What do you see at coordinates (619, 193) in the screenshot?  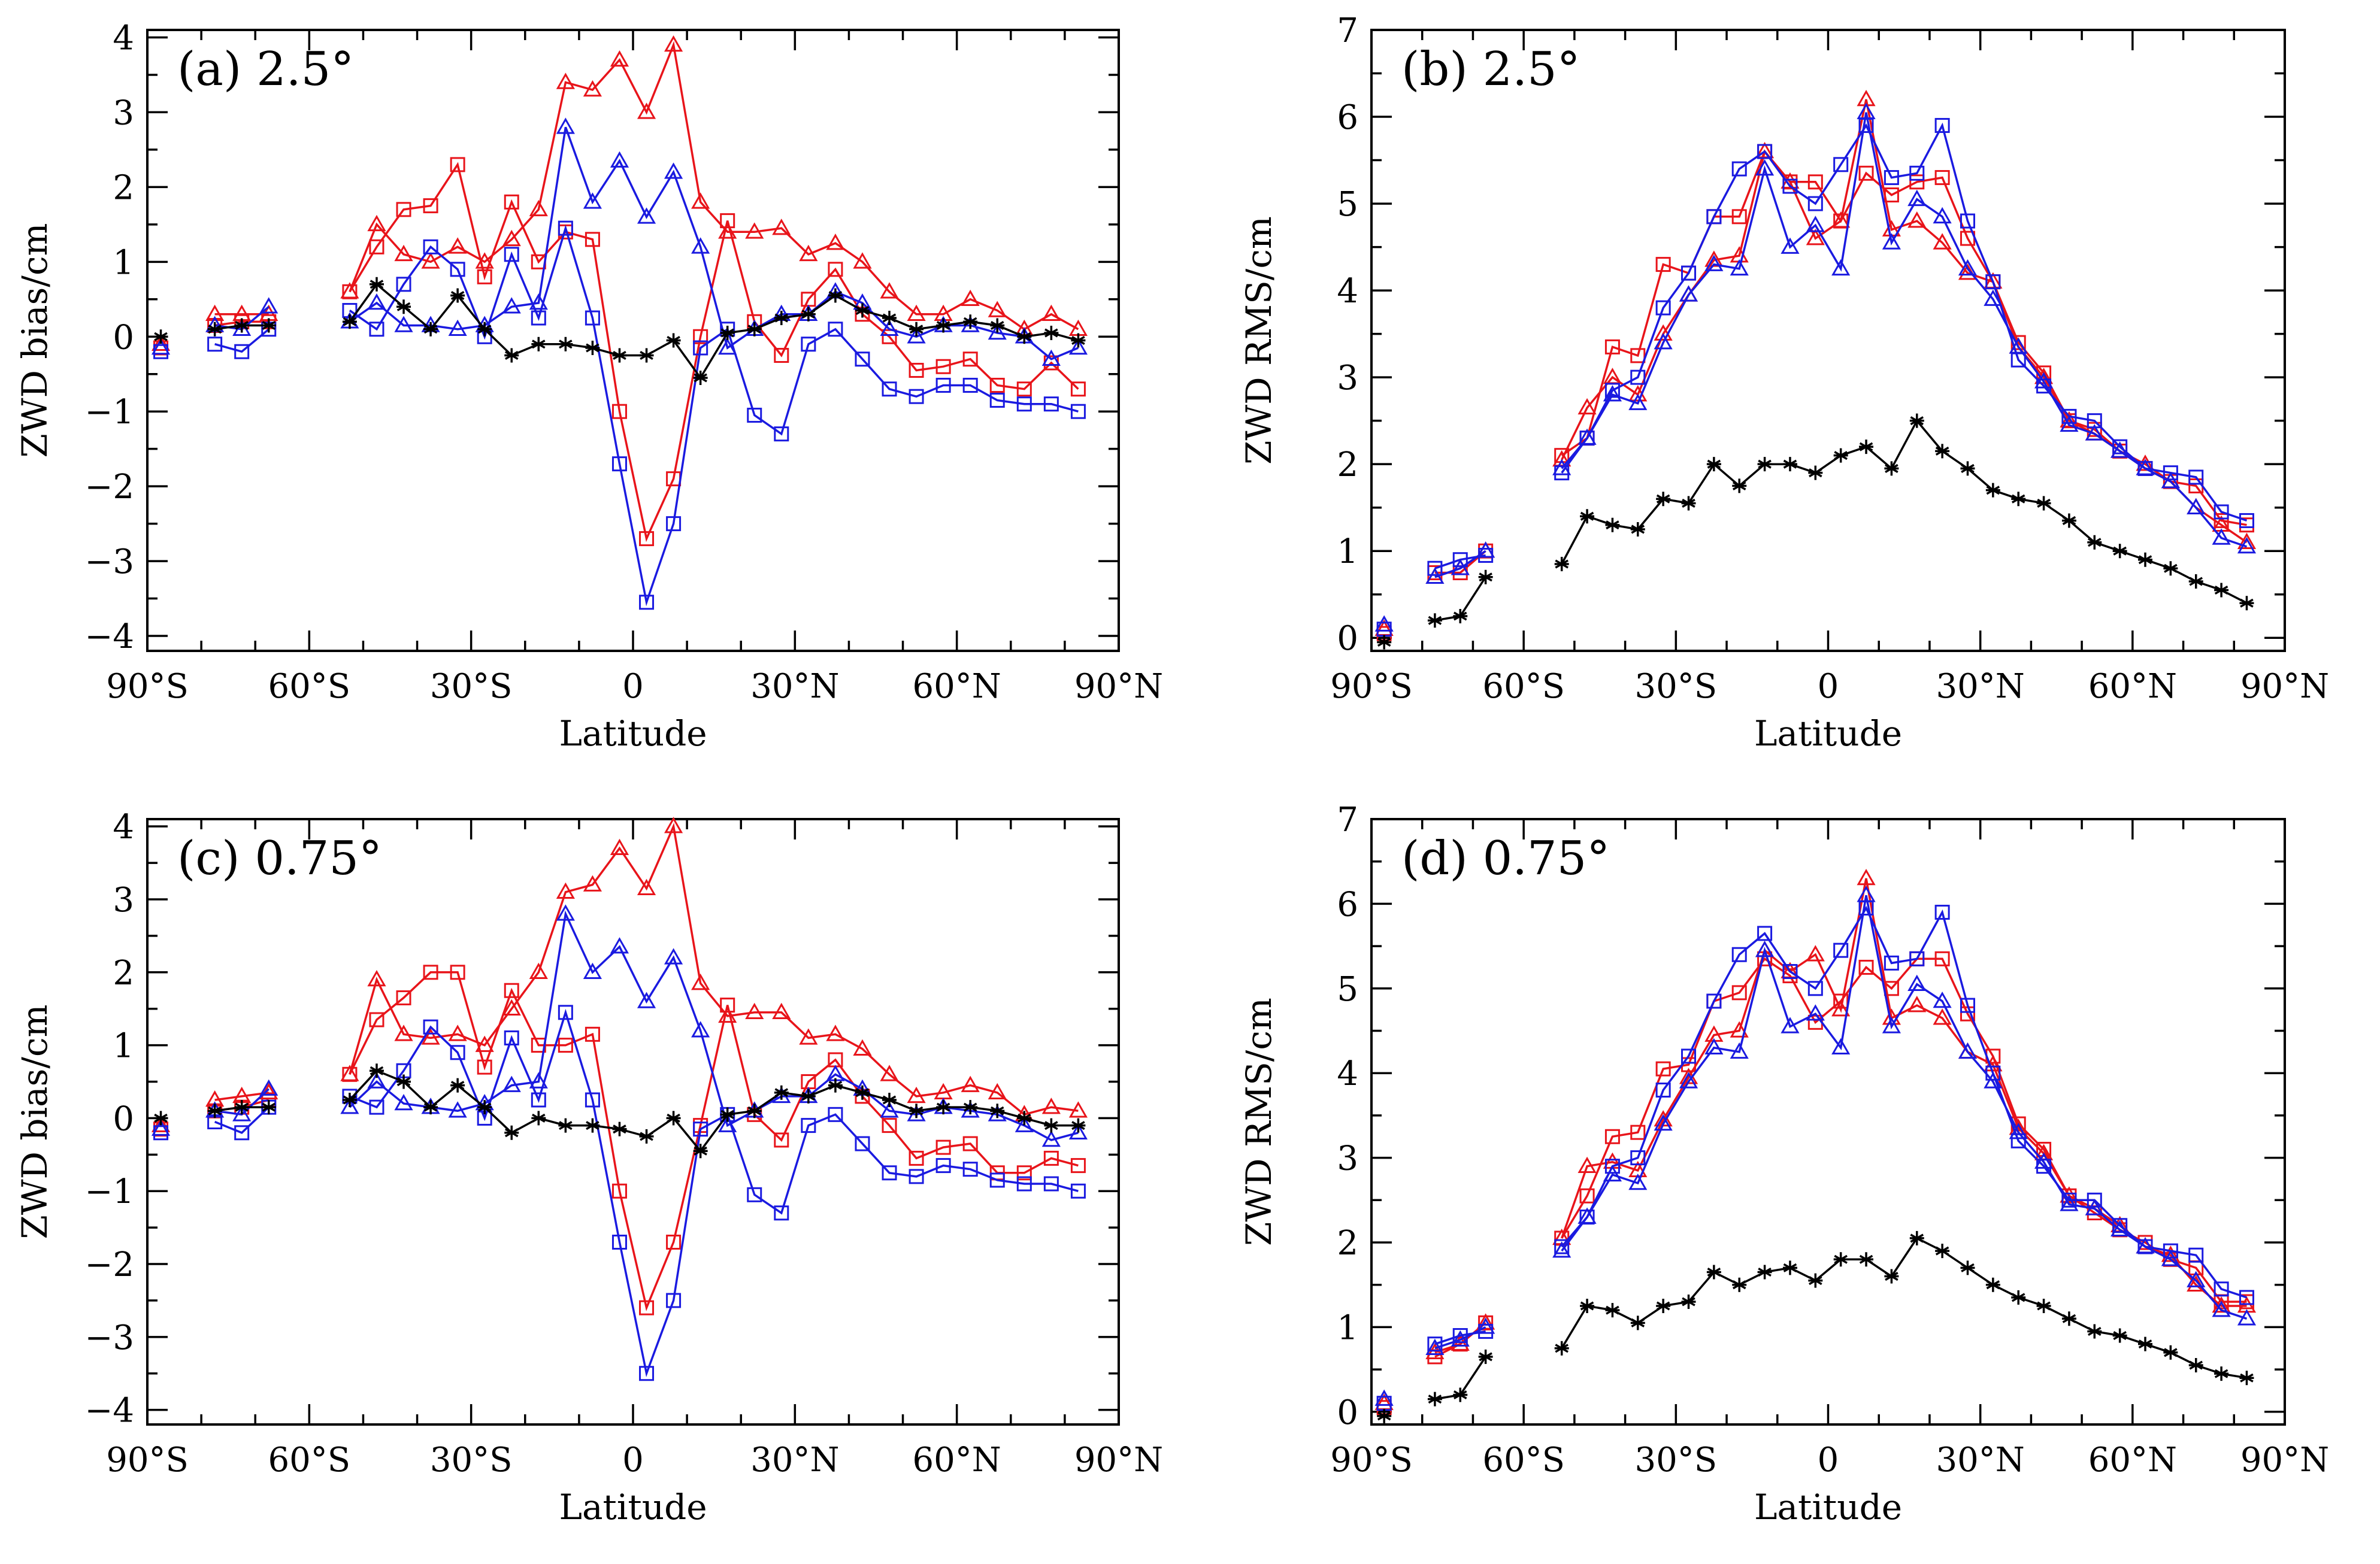 I see `panel-a-series-red-triangle` at bounding box center [619, 193].